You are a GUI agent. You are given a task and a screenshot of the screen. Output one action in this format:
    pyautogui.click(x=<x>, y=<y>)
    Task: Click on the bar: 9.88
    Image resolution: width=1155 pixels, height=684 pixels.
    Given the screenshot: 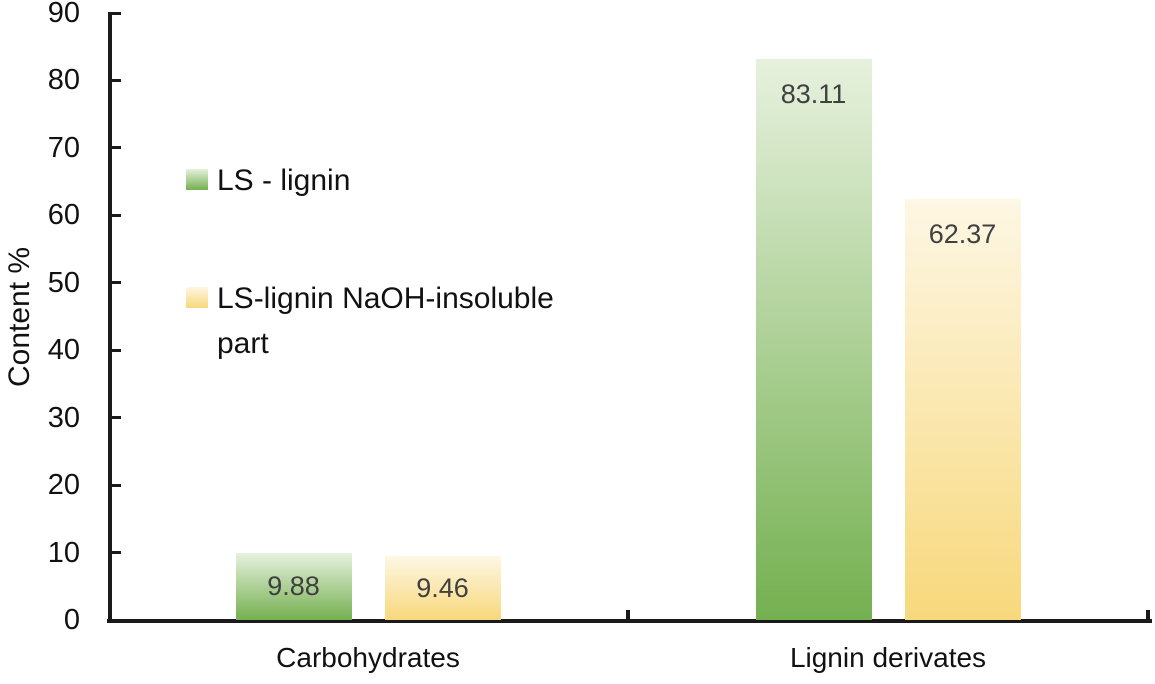 What is the action you would take?
    pyautogui.click(x=293, y=586)
    